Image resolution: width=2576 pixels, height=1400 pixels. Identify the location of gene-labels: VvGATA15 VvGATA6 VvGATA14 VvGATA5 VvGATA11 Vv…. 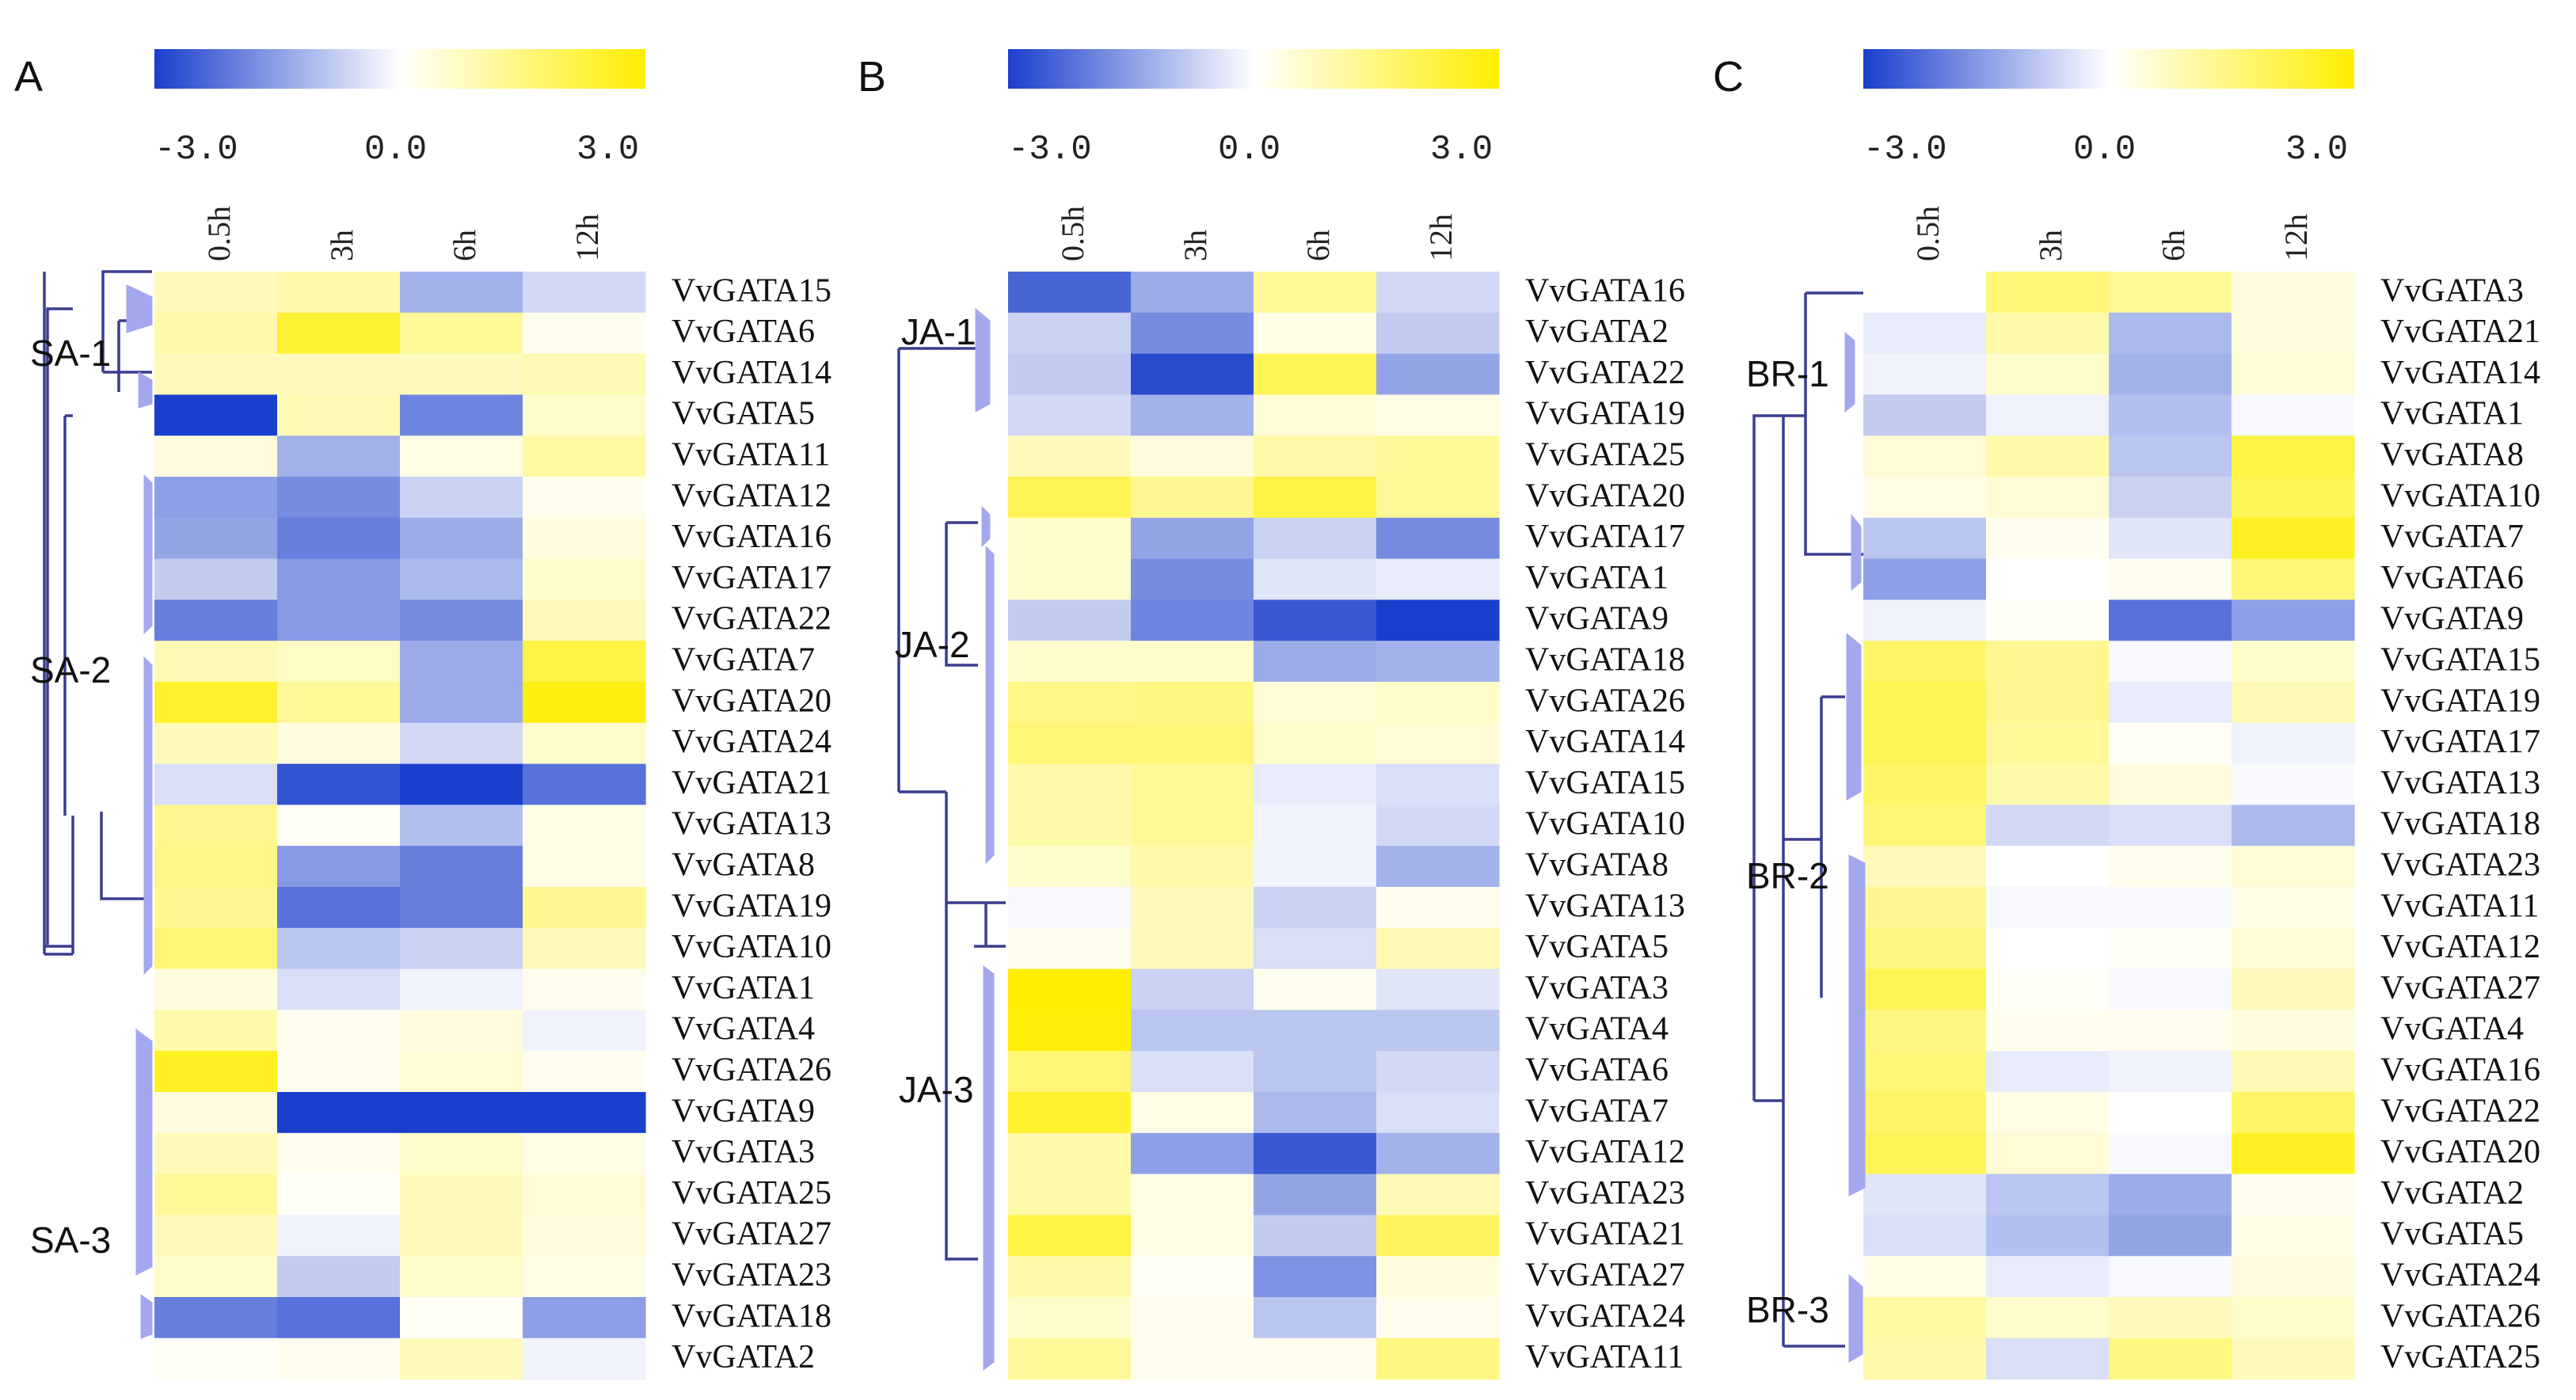
(751, 824).